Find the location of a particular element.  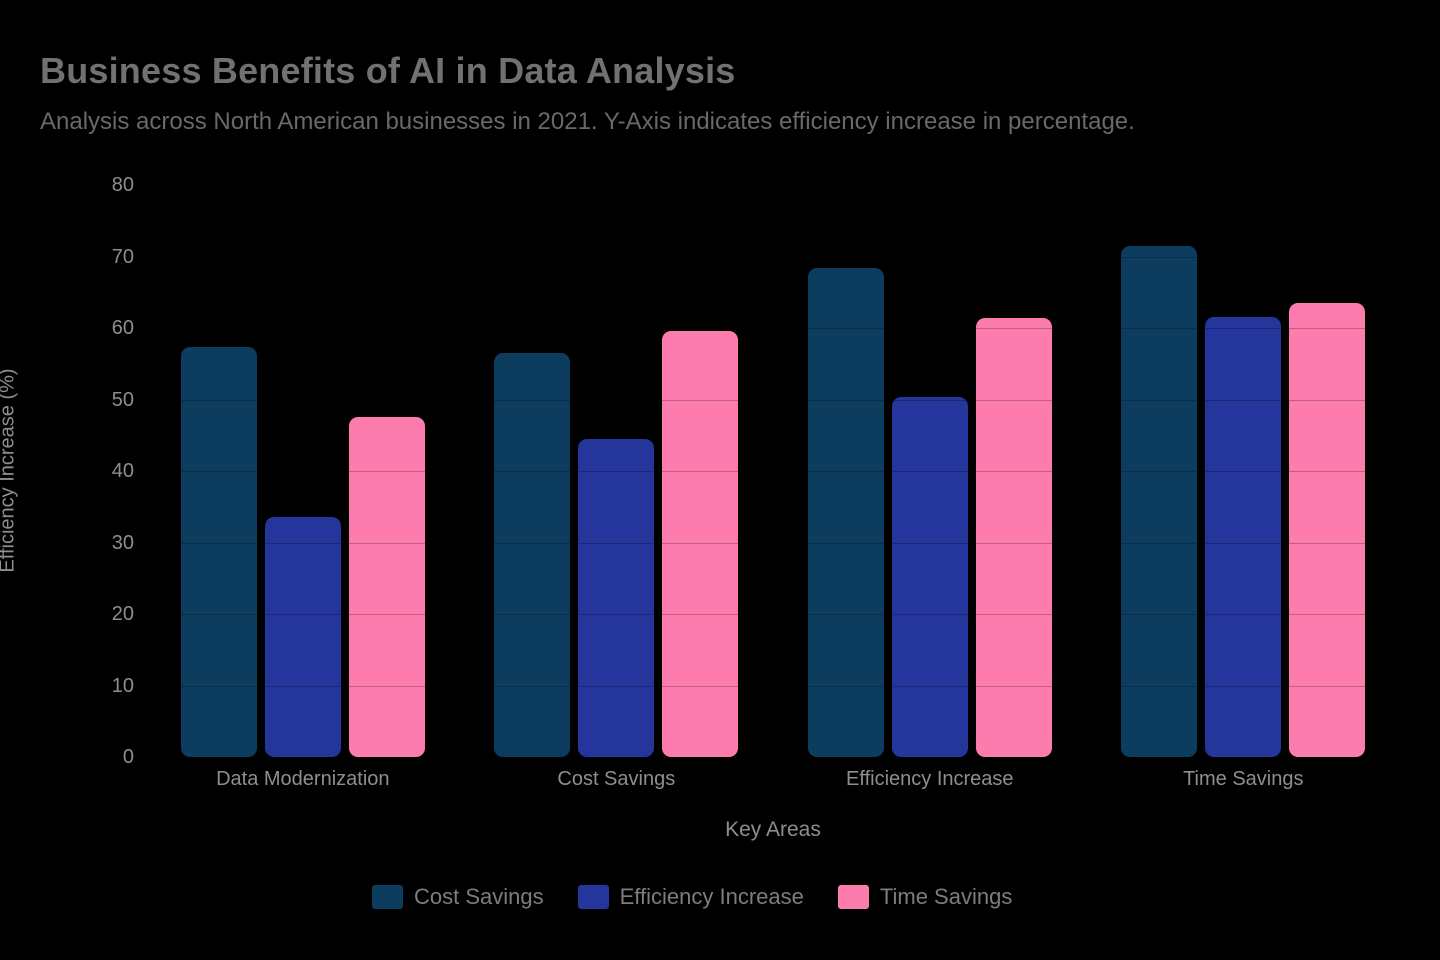

y-tick-label-20: 20 is located at coordinates (122, 614).